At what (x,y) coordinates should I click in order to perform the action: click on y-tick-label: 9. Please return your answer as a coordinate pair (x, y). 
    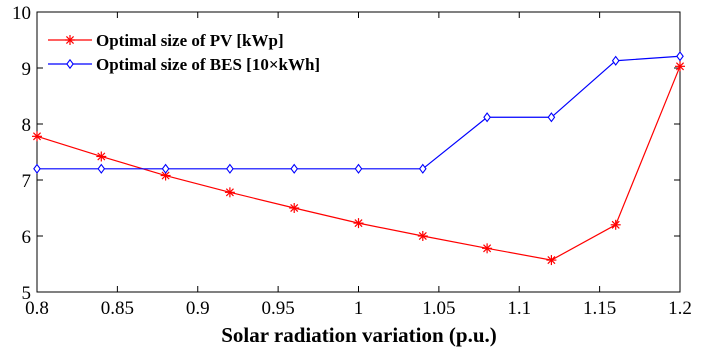
    Looking at the image, I should click on (27, 69).